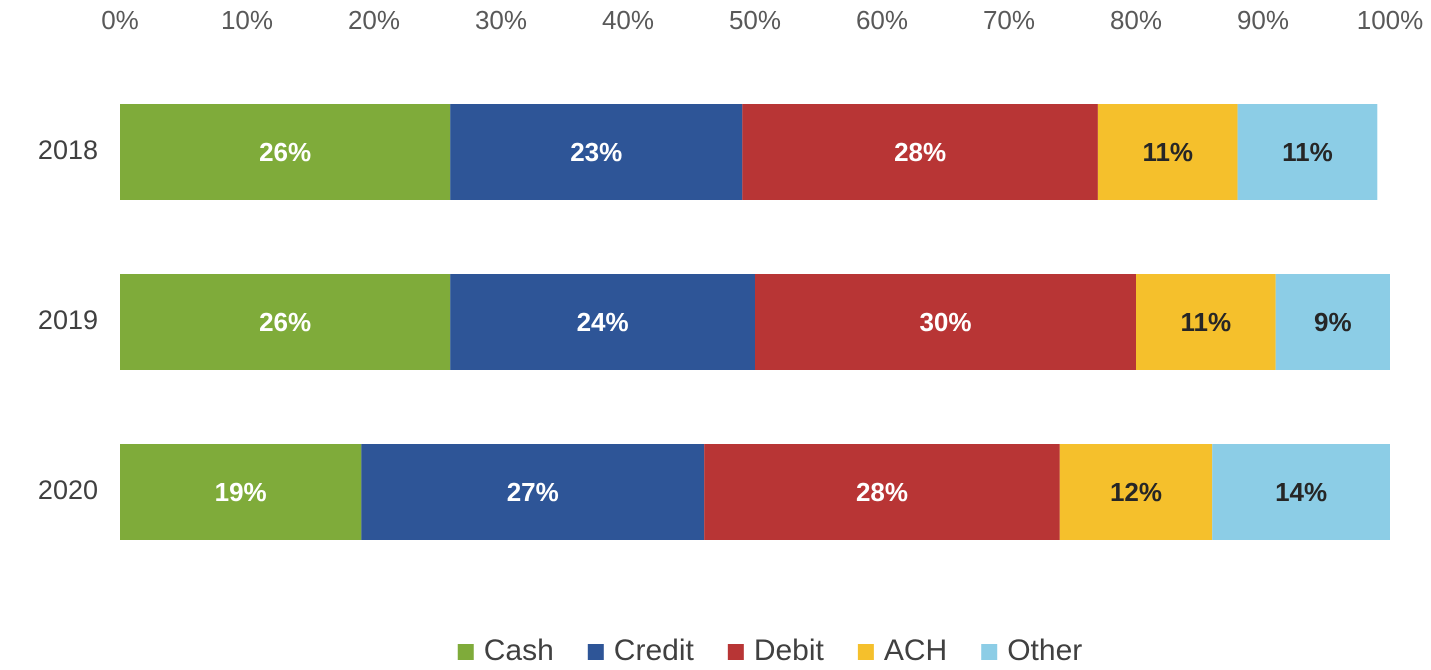 The height and width of the screenshot is (670, 1431). What do you see at coordinates (374, 20) in the screenshot?
I see `x-tick-label: 20%` at bounding box center [374, 20].